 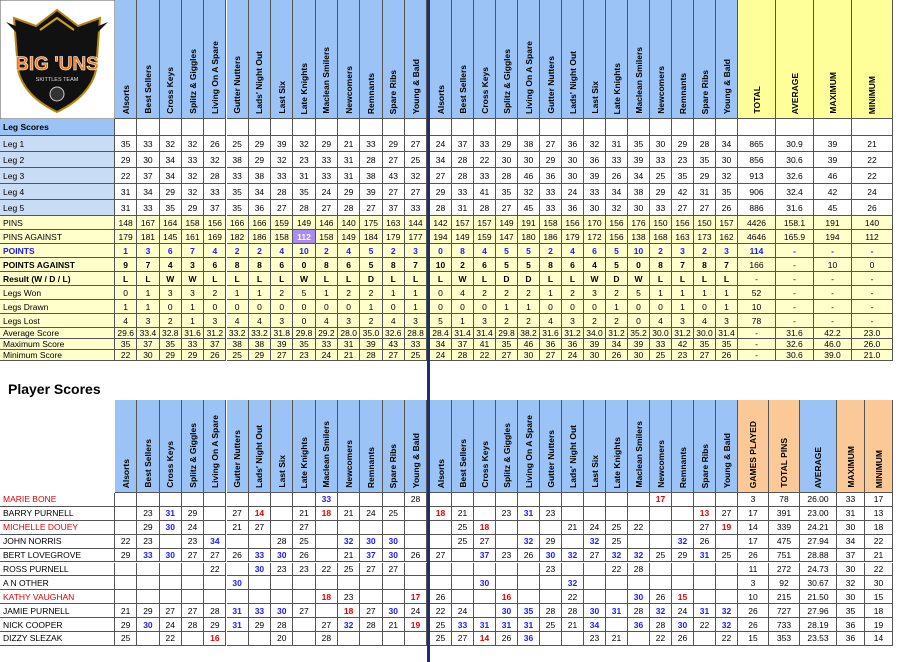 What do you see at coordinates (795, 144) in the screenshot?
I see `summary-cell: 30.9` at bounding box center [795, 144].